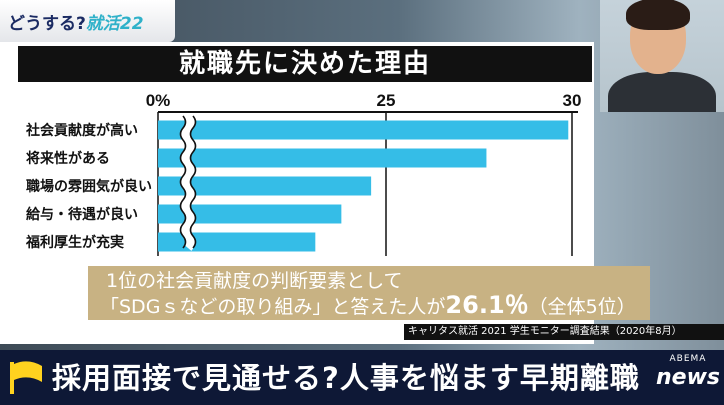 The image size is (724, 405). What do you see at coordinates (564, 332) in the screenshot?
I see `source-caption: キャリタス就活 2021 学生モニター調査結果（2020年8月）` at bounding box center [564, 332].